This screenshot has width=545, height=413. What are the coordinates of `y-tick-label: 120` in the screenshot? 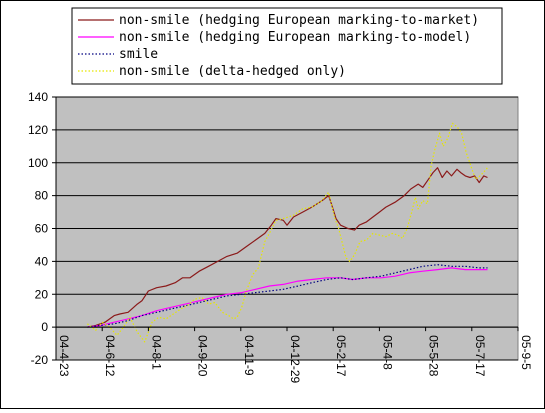 It's located at (38, 130).